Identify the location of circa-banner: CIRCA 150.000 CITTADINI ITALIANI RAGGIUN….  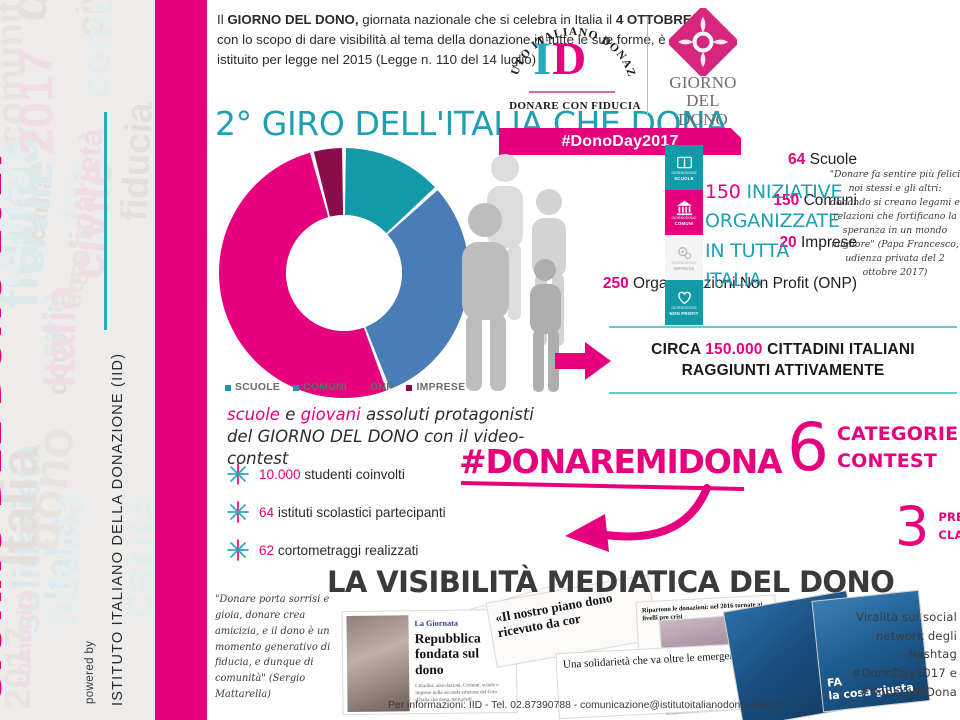
(783, 361).